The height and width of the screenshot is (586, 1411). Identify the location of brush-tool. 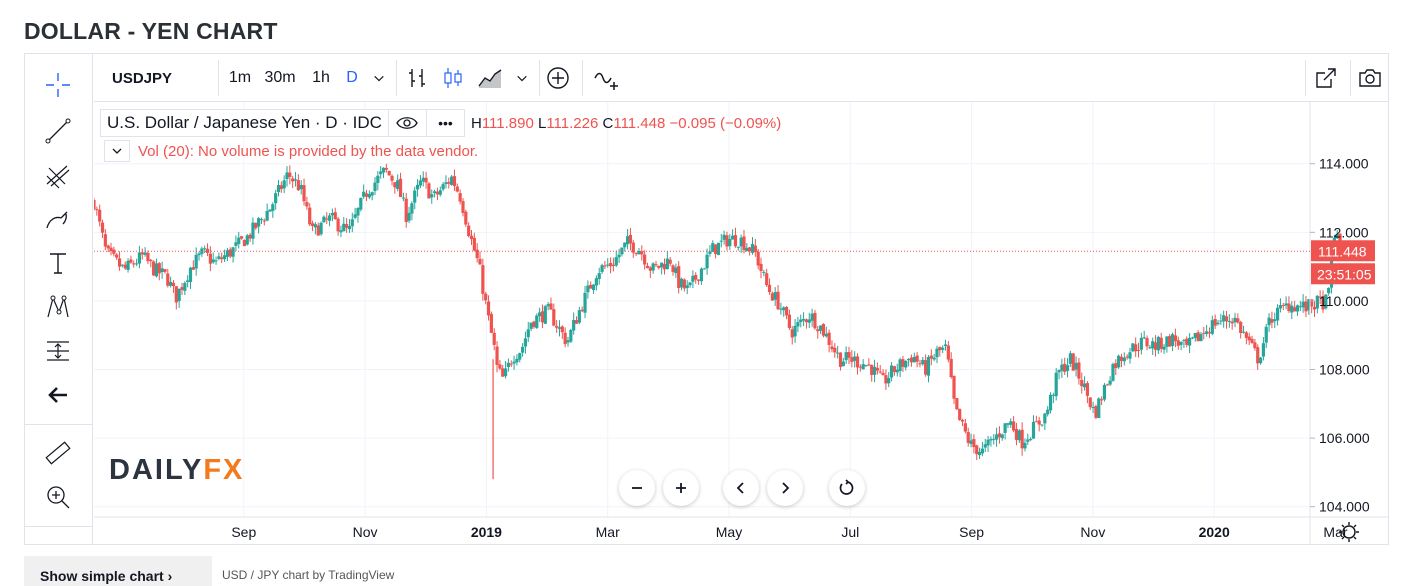
(58, 219).